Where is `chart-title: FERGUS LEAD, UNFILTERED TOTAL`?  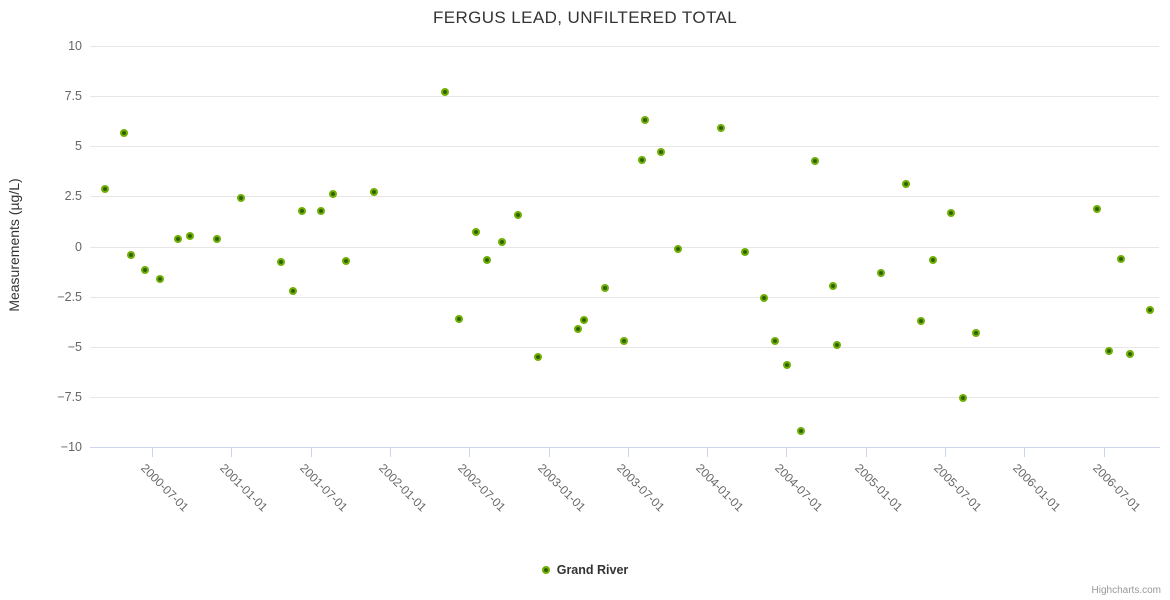
chart-title: FERGUS LEAD, UNFILTERED TOTAL is located at coordinates (585, 17).